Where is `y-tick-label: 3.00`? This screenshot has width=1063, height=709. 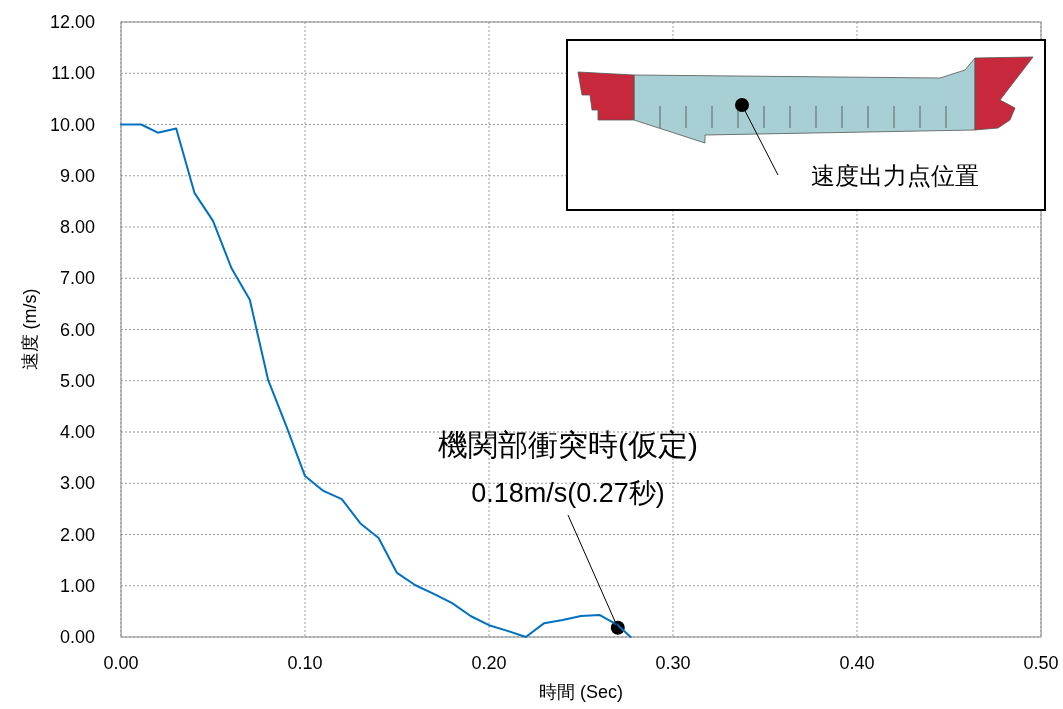
y-tick-label: 3.00 is located at coordinates (77, 483).